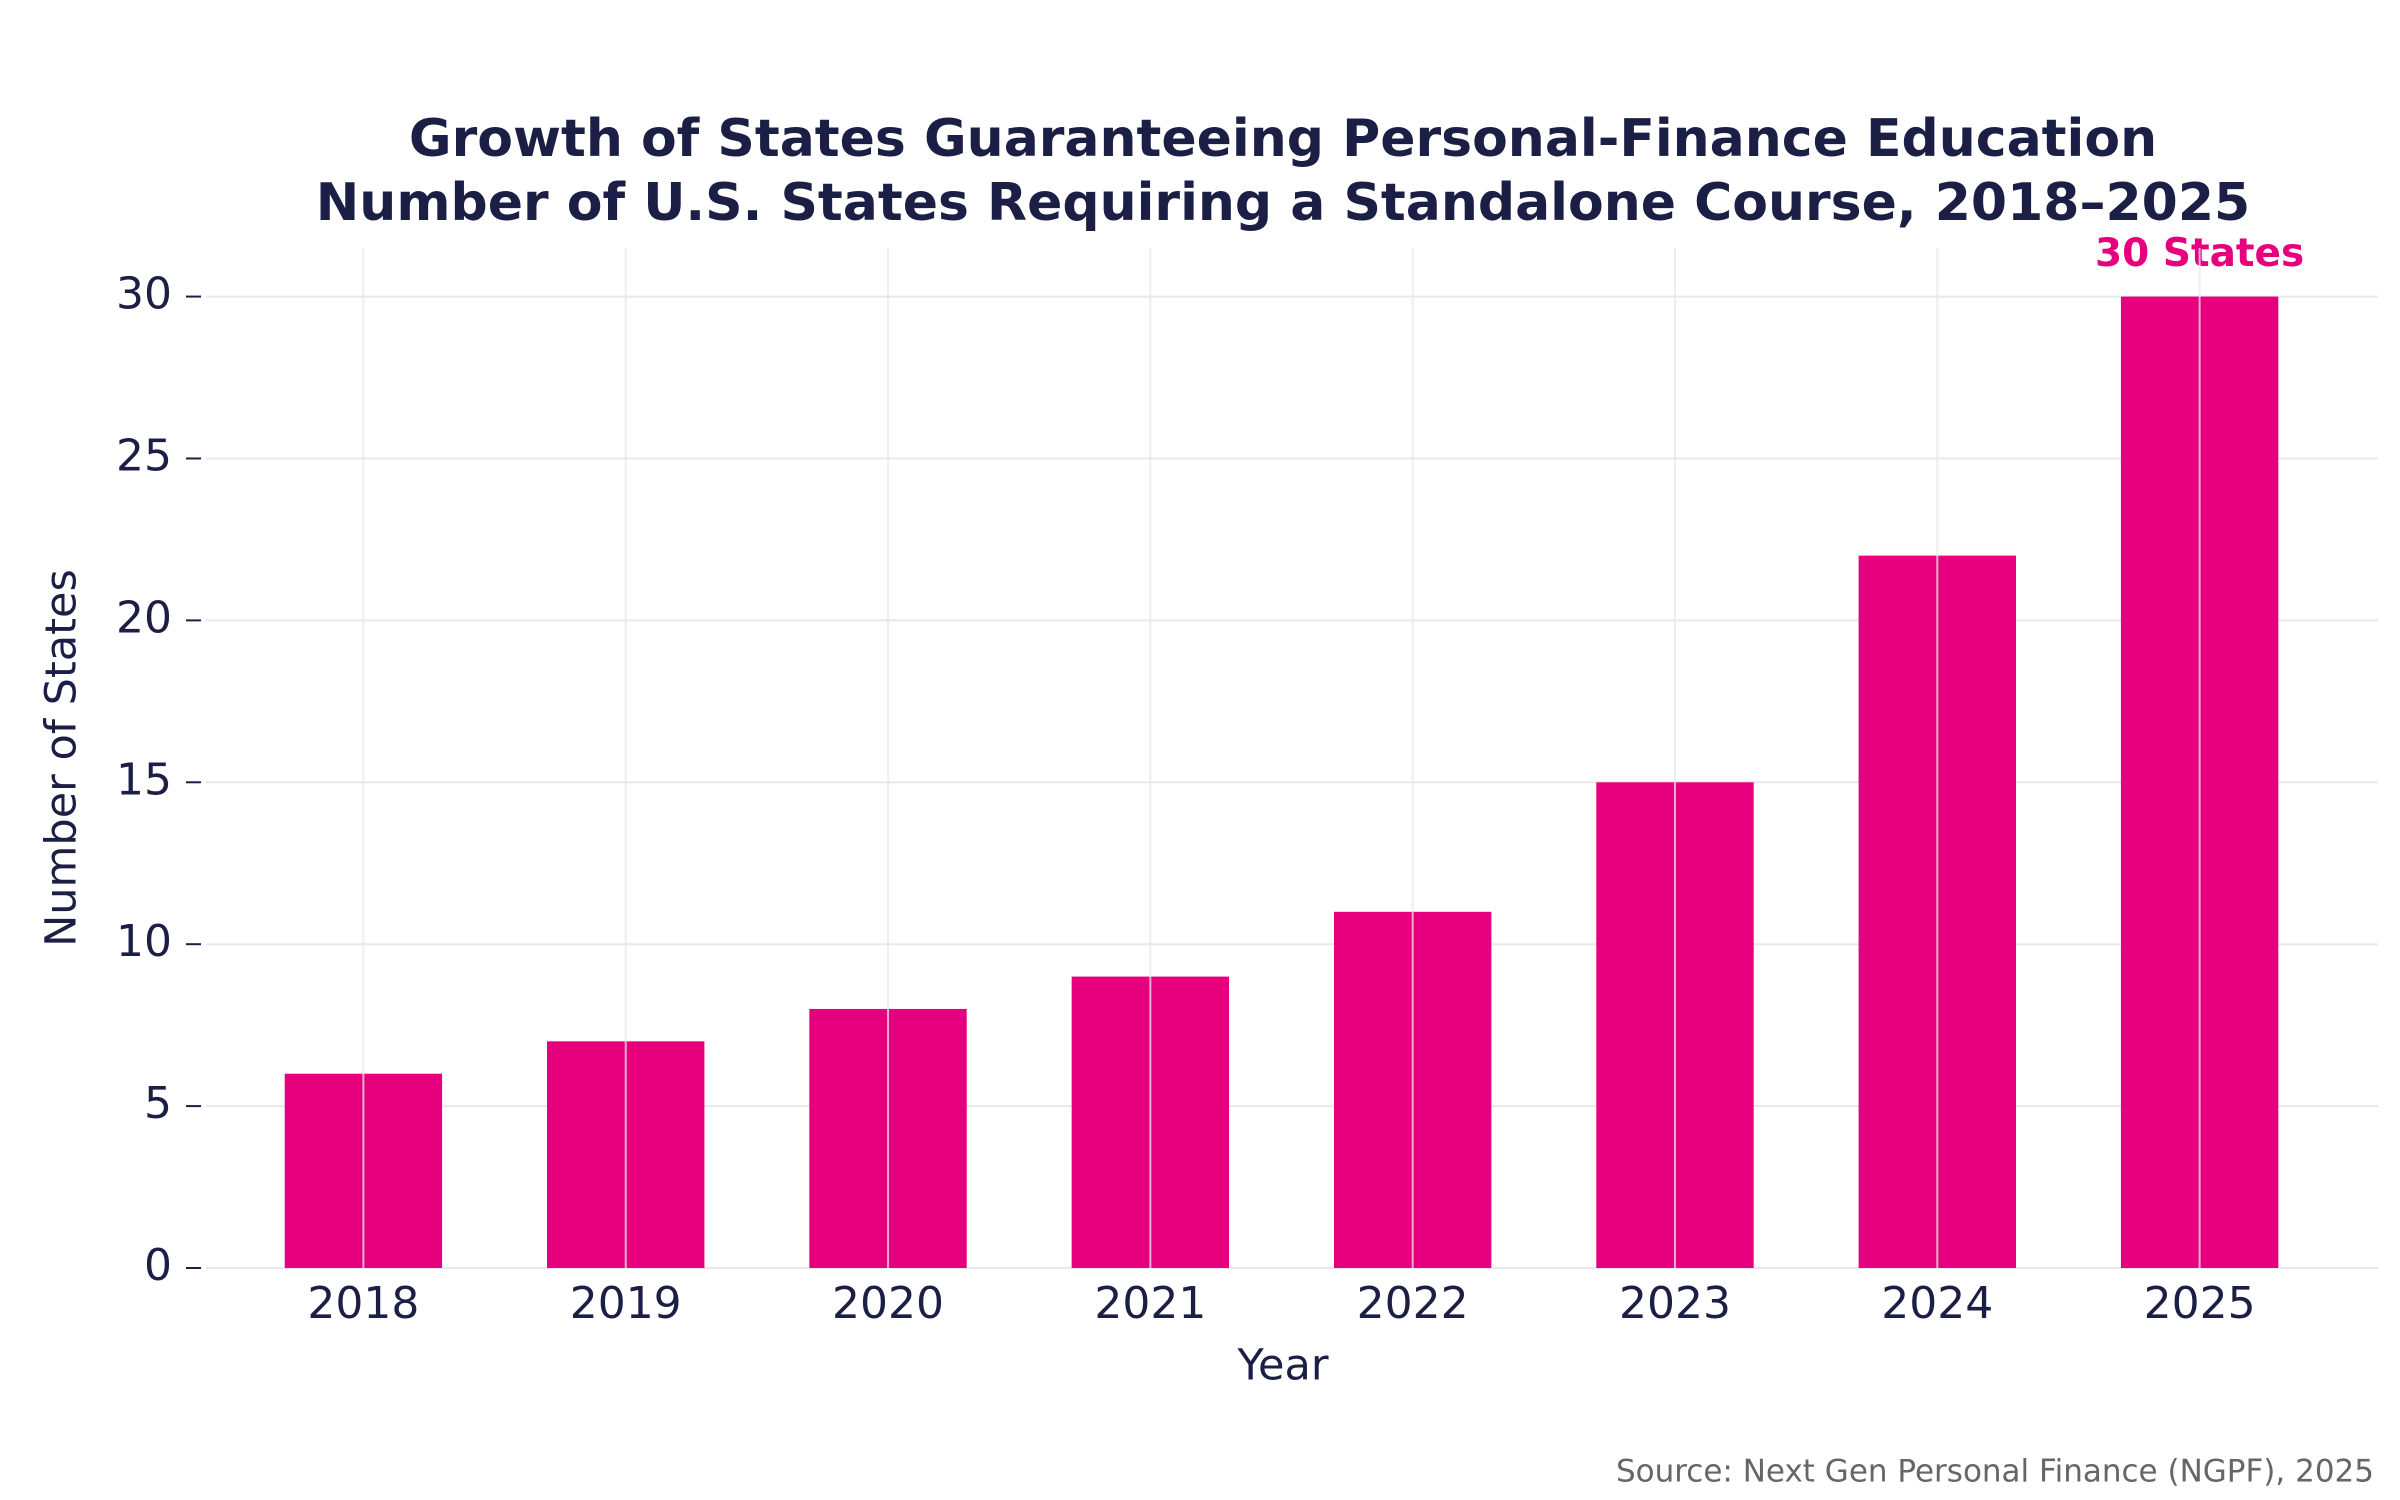 The image size is (2400, 1500). I want to click on x-tick-label: 2021, so click(1150, 1303).